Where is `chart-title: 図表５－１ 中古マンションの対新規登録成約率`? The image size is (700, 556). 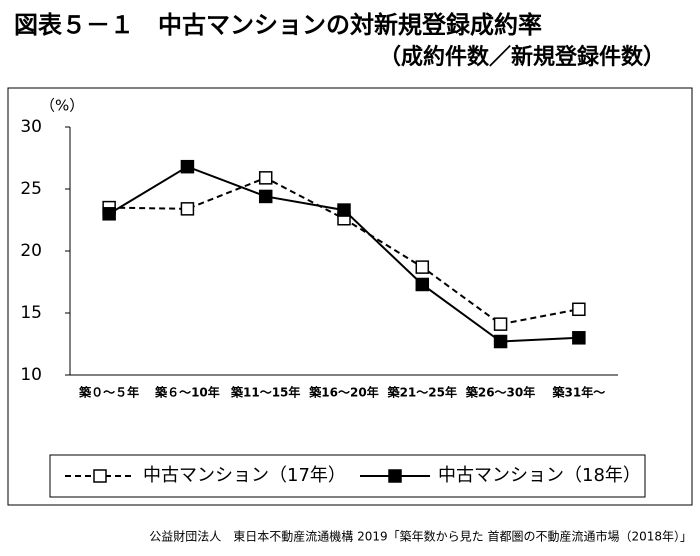
chart-title: 図表５－１ 中古マンションの対新規登録成約率 is located at coordinates (278, 25).